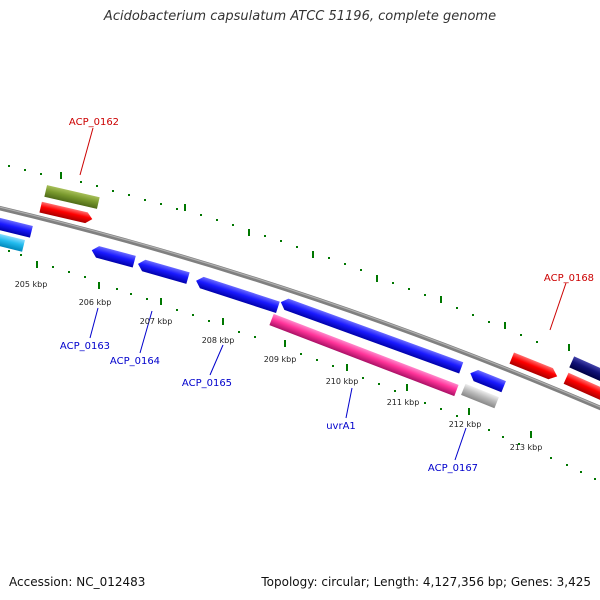 The width and height of the screenshot is (600, 600). Describe the element at coordinates (95, 302) in the screenshot. I see `tick-label-206: 206 kbp` at that location.